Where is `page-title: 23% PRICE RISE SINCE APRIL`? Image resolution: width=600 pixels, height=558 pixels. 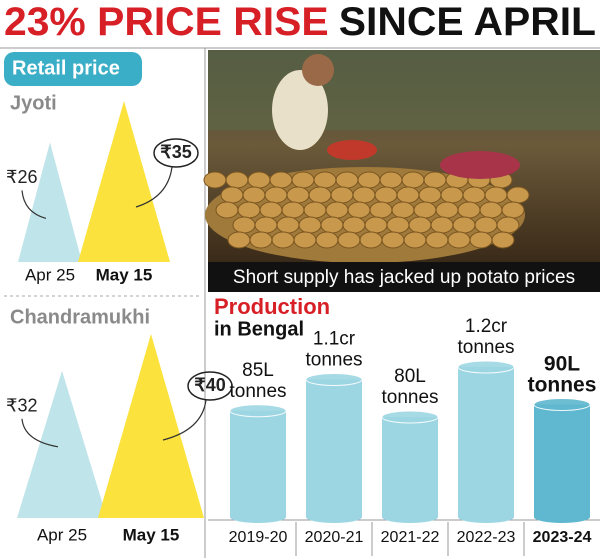
page-title: 23% PRICE RISE SINCE APRIL is located at coordinates (300, 22).